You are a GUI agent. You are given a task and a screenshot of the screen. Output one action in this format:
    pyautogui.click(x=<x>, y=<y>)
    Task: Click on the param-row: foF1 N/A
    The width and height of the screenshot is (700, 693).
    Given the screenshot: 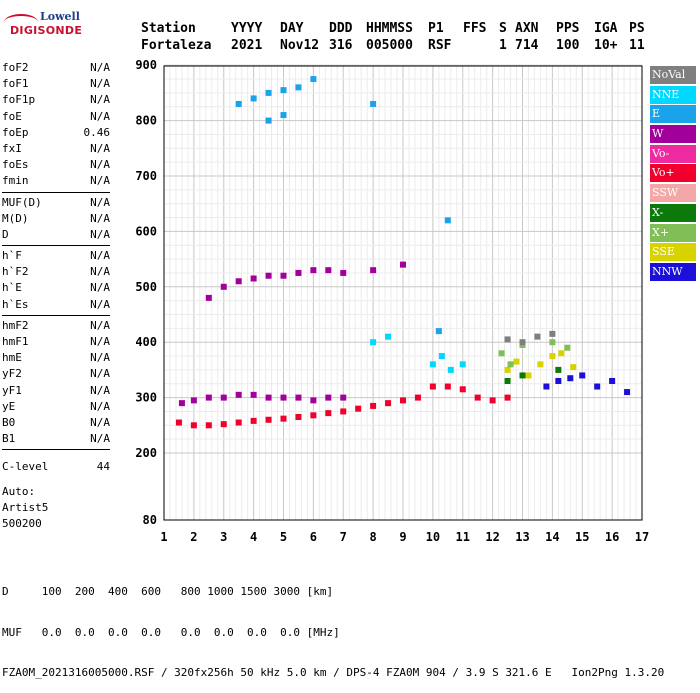 What is the action you would take?
    pyautogui.click(x=56, y=84)
    